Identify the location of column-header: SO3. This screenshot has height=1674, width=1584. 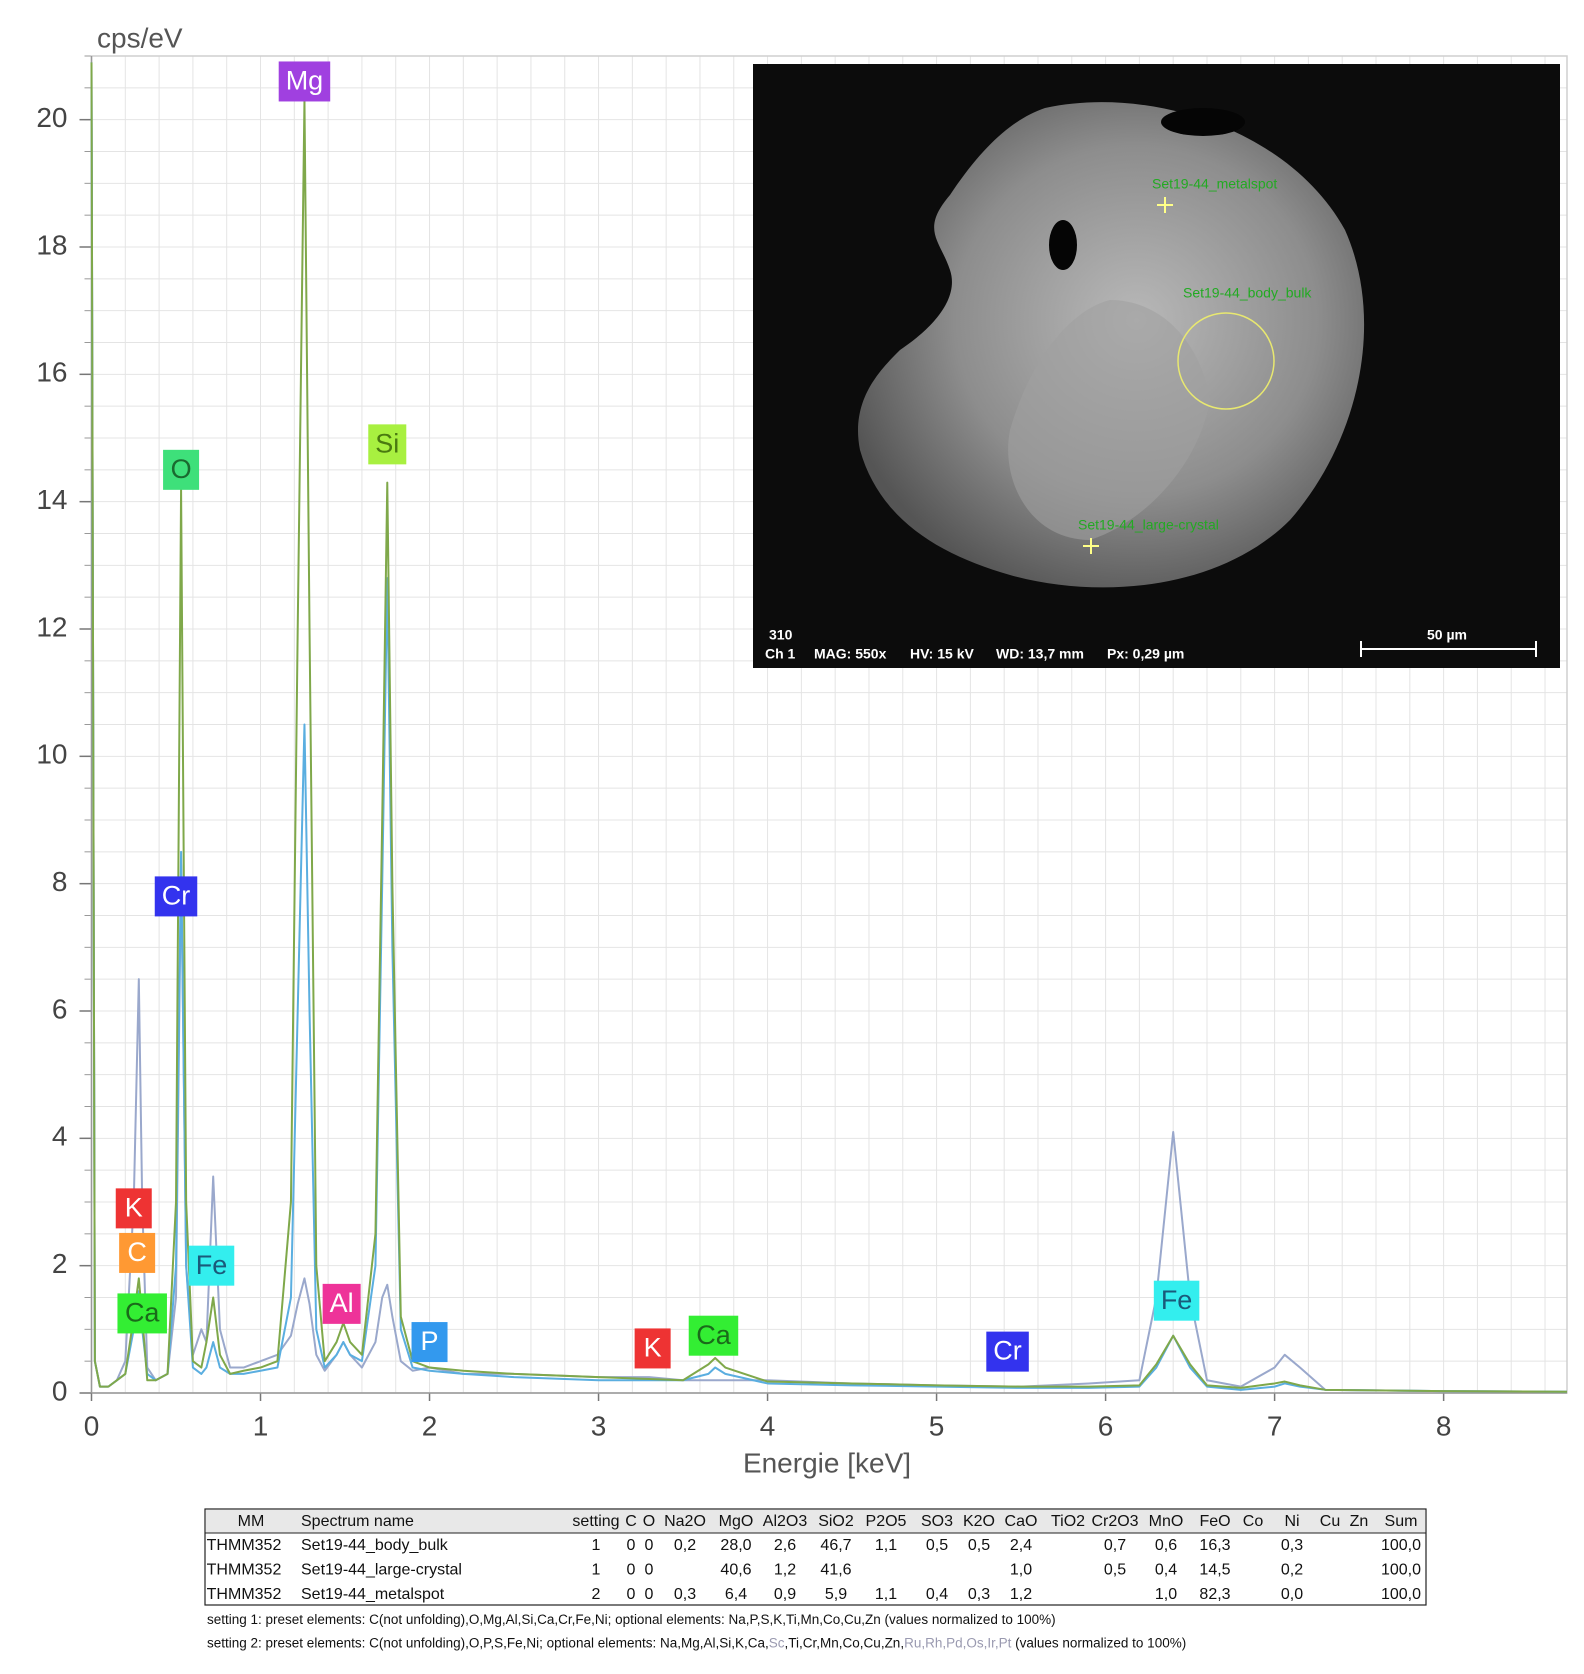
(937, 1521).